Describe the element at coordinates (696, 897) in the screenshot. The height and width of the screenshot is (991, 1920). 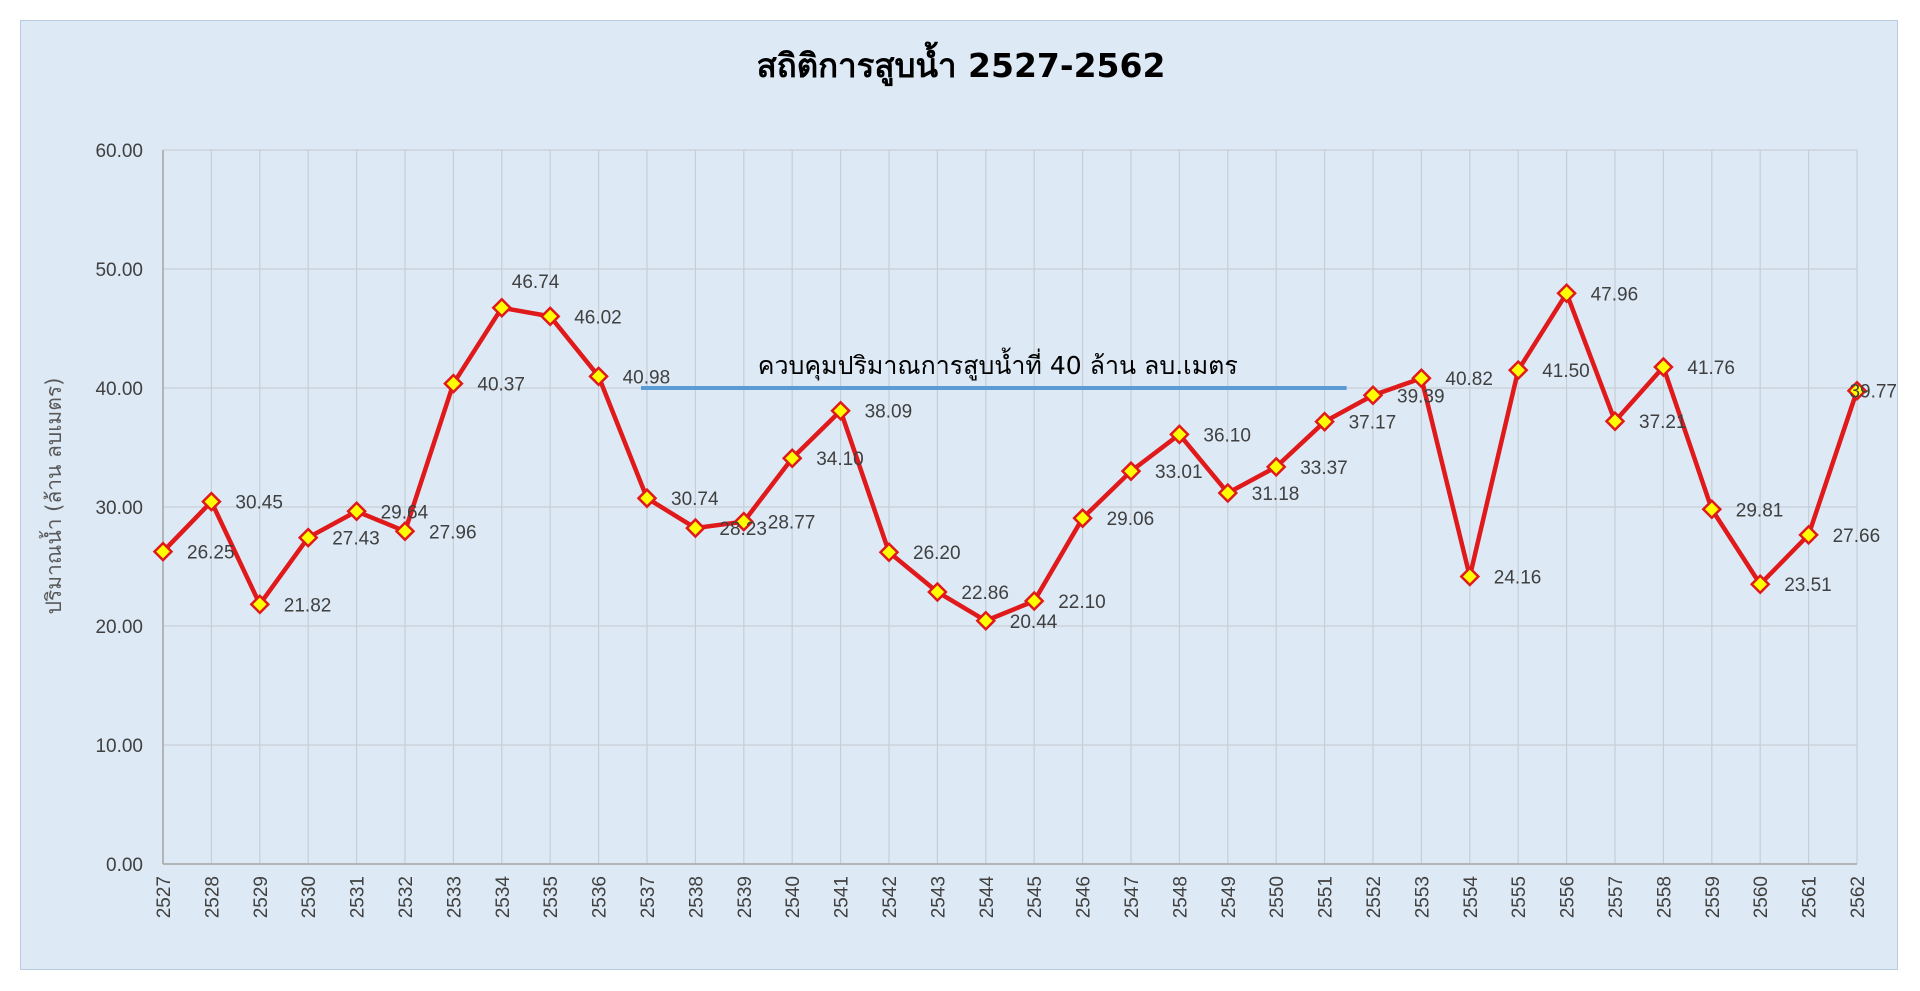
I see `x-tick-label: 2538` at that location.